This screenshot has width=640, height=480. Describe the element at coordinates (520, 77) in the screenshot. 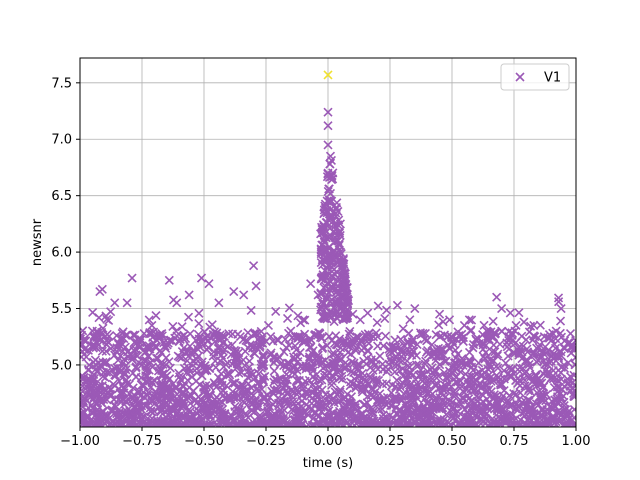

I see `legend-marker-x` at that location.